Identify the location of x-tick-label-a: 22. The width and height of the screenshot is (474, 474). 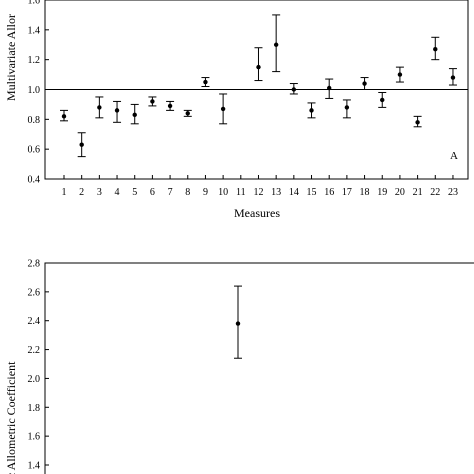
(435, 192).